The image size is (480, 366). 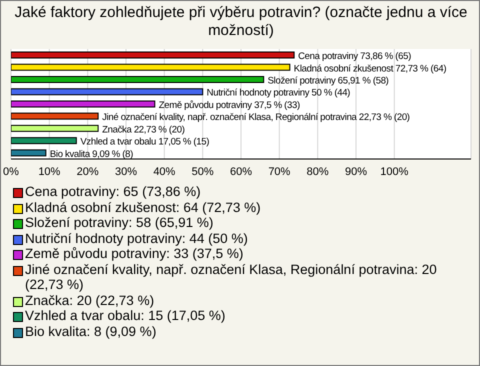 What do you see at coordinates (119, 222) in the screenshot?
I see `text: Složení potraviny: 58 (65,91 %)` at bounding box center [119, 222].